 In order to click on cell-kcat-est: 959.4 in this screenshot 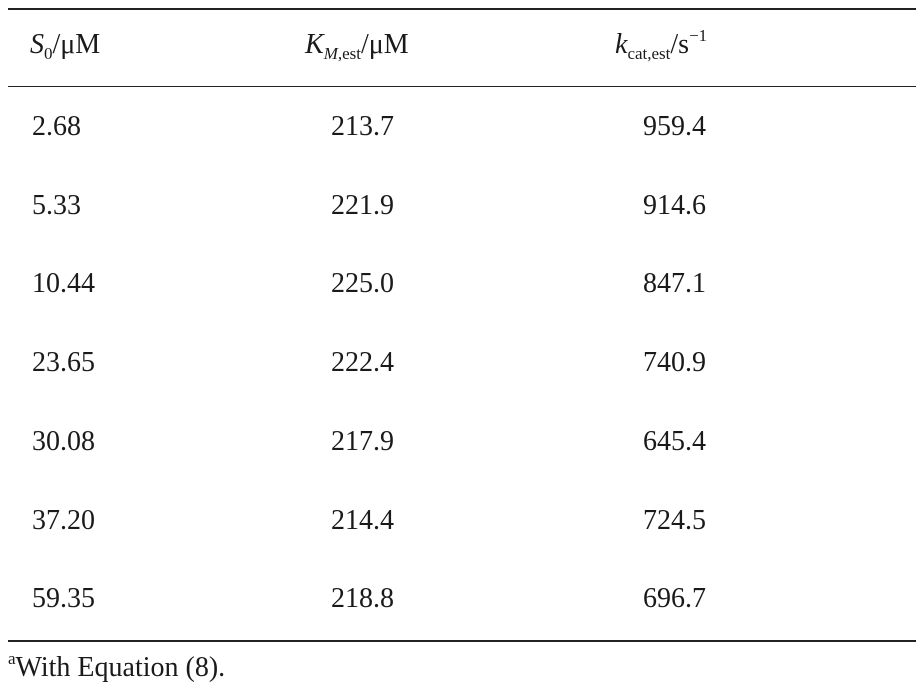, I will do `click(674, 126)`.